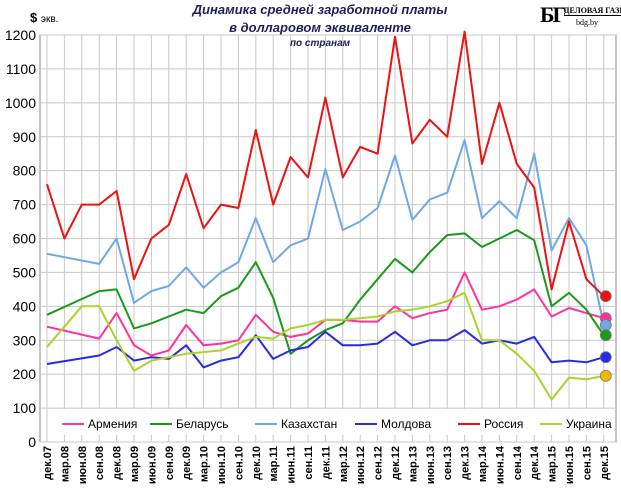 The height and width of the screenshot is (496, 621). Describe the element at coordinates (379, 463) in the screenshot. I see `x-tick-label: сен.12` at that location.